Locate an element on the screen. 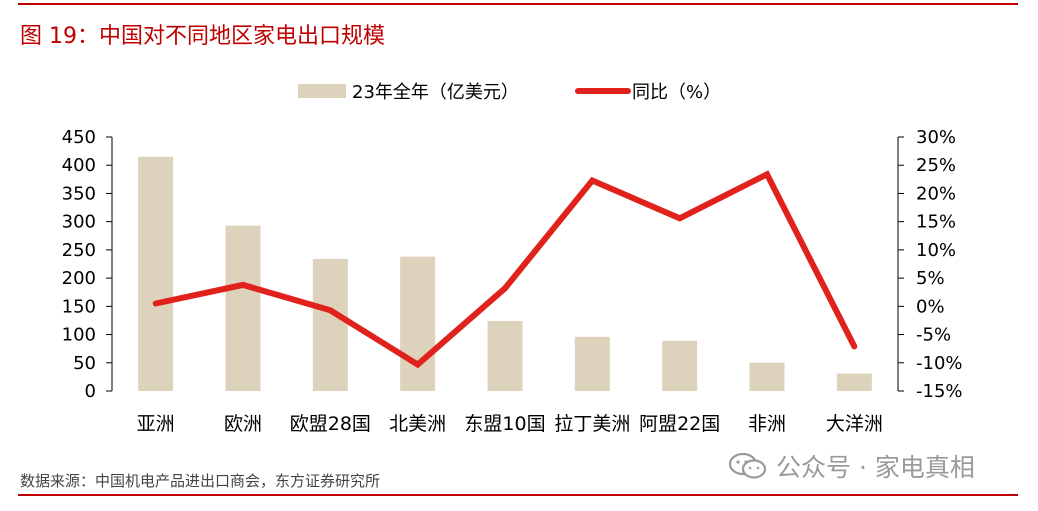 The image size is (1038, 511). y-right-tick-label: -5% is located at coordinates (933, 335).